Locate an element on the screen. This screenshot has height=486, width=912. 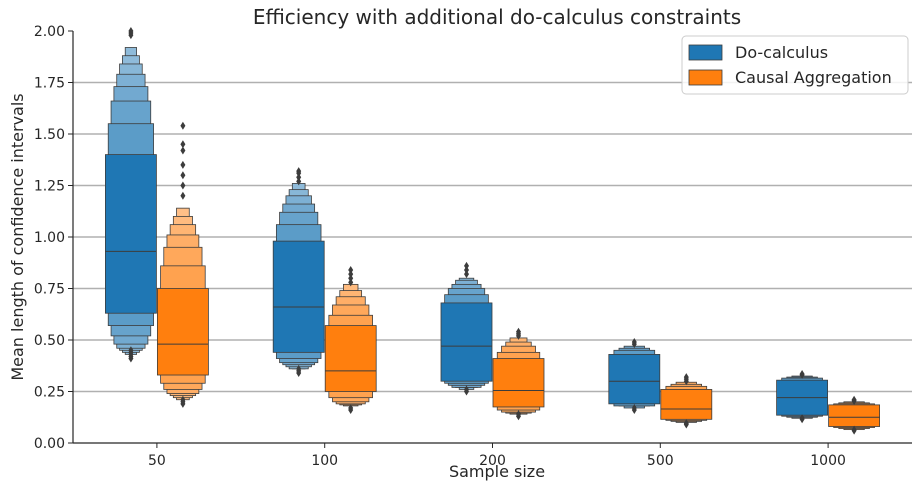
legend-label: Causal Aggregation is located at coordinates (813, 77).